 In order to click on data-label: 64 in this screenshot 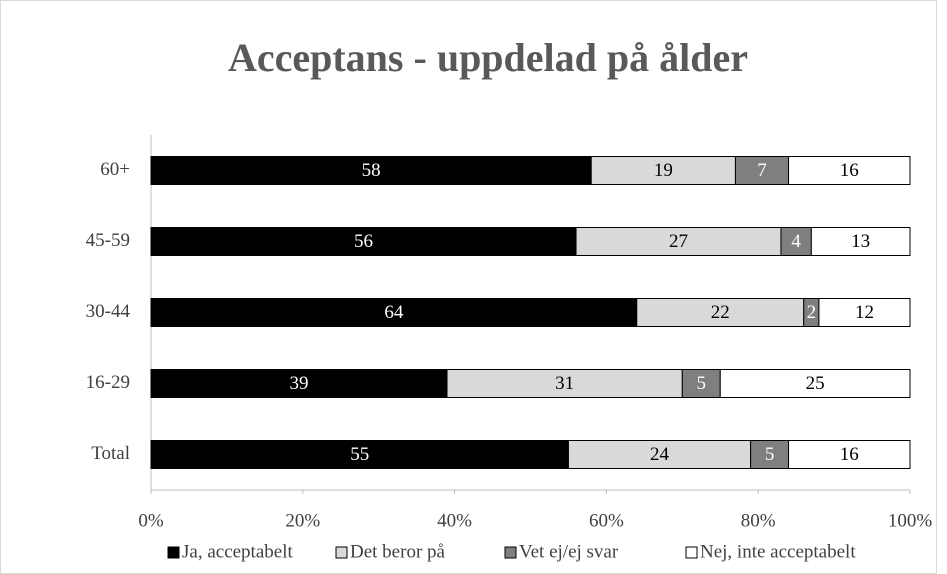, I will do `click(394, 312)`.